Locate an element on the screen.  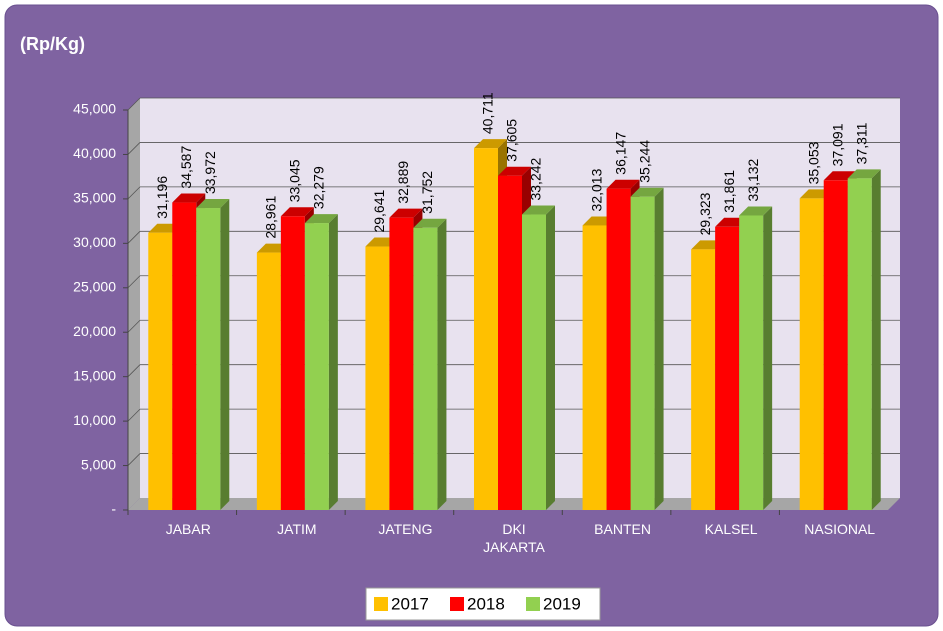
data-label: 37,311 is located at coordinates (861, 143).